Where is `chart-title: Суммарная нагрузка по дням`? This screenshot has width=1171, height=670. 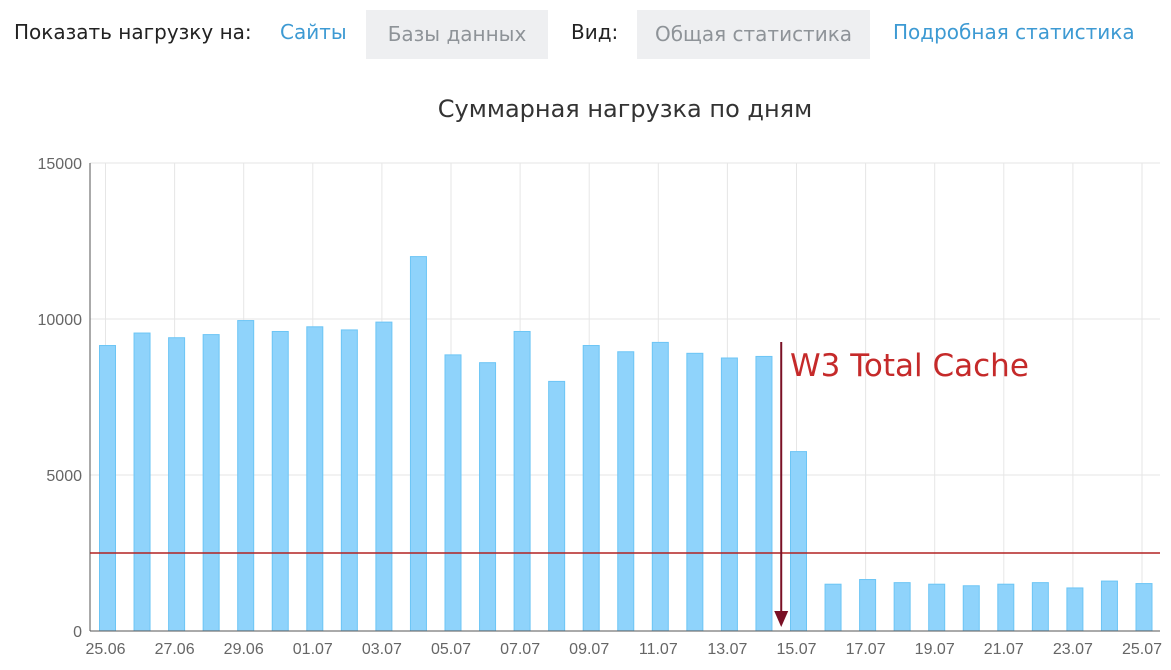 chart-title: Суммарная нагрузка по дням is located at coordinates (625, 109).